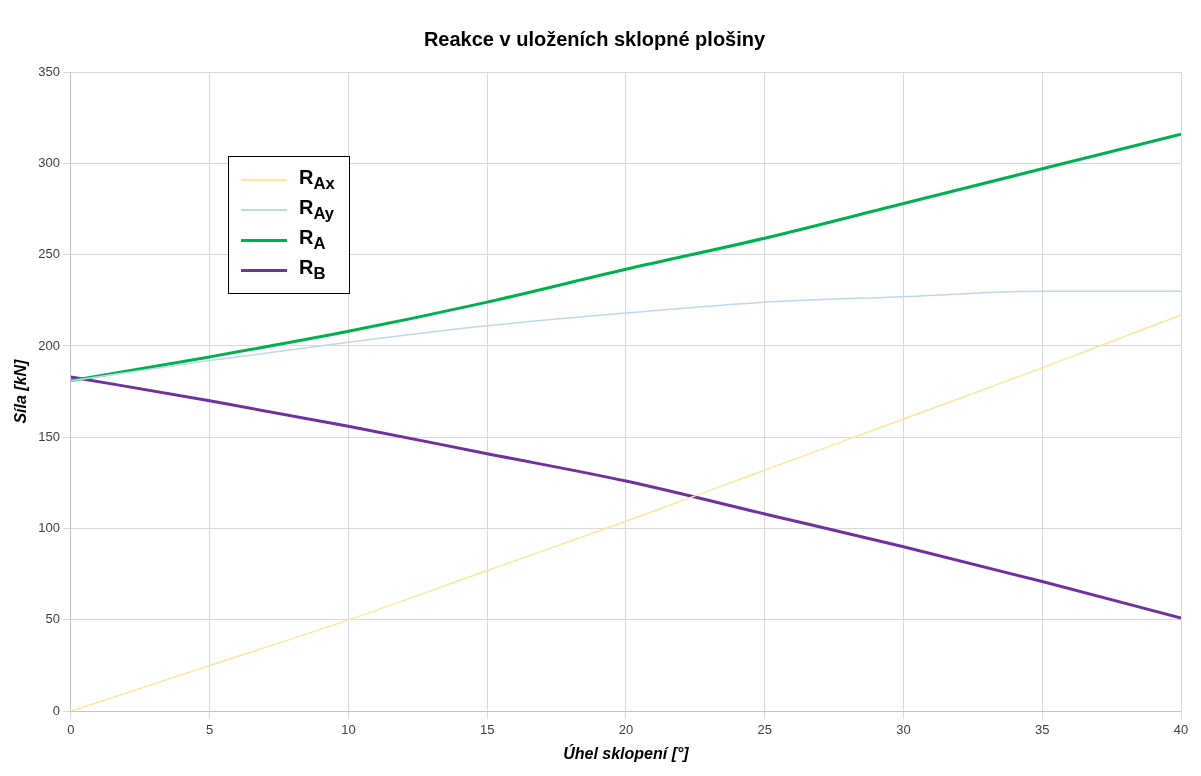  What do you see at coordinates (903, 729) in the screenshot?
I see `x-tick-label: 30` at bounding box center [903, 729].